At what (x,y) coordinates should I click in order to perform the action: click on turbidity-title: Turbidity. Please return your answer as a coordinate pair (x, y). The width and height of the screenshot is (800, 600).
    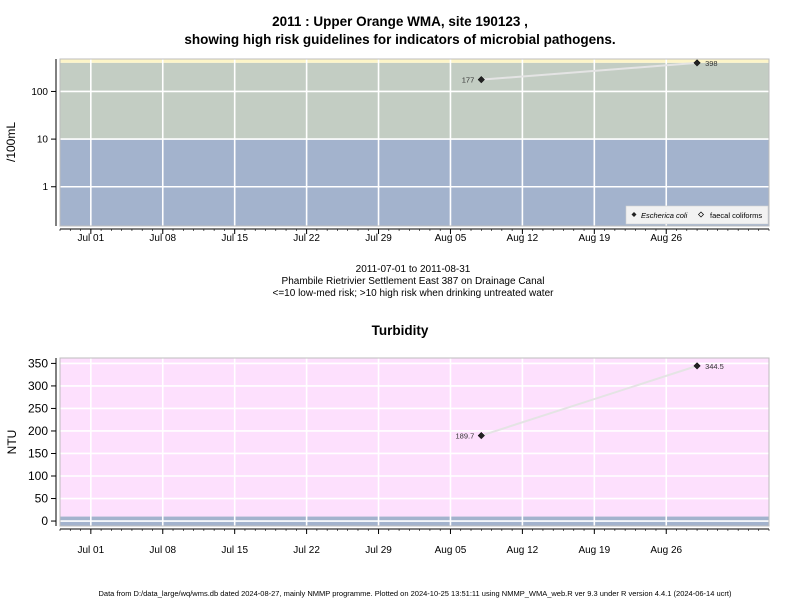
    Looking at the image, I should click on (400, 330).